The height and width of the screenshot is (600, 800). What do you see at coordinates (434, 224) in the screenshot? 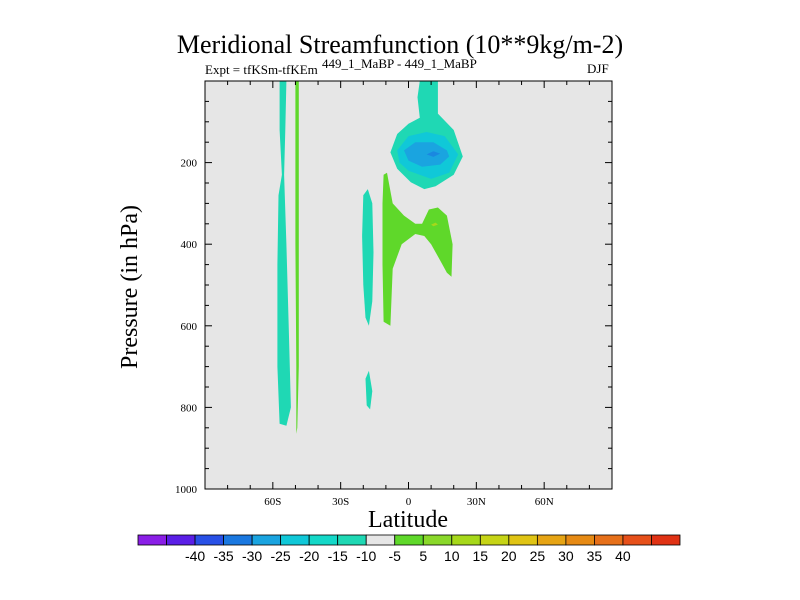
I see `contour-pos-dot` at bounding box center [434, 224].